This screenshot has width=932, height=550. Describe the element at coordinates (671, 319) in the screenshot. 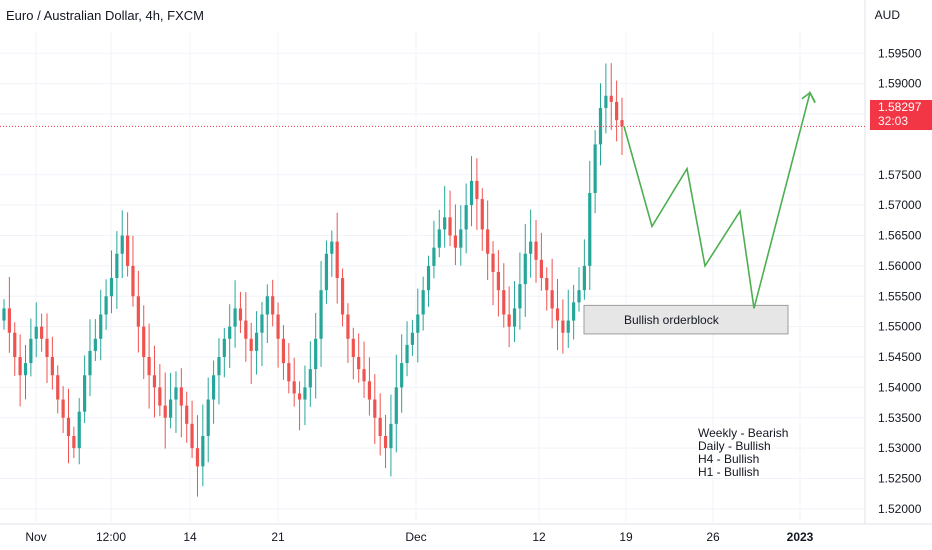

I see `orderblock-label: Bullish orderblock` at that location.